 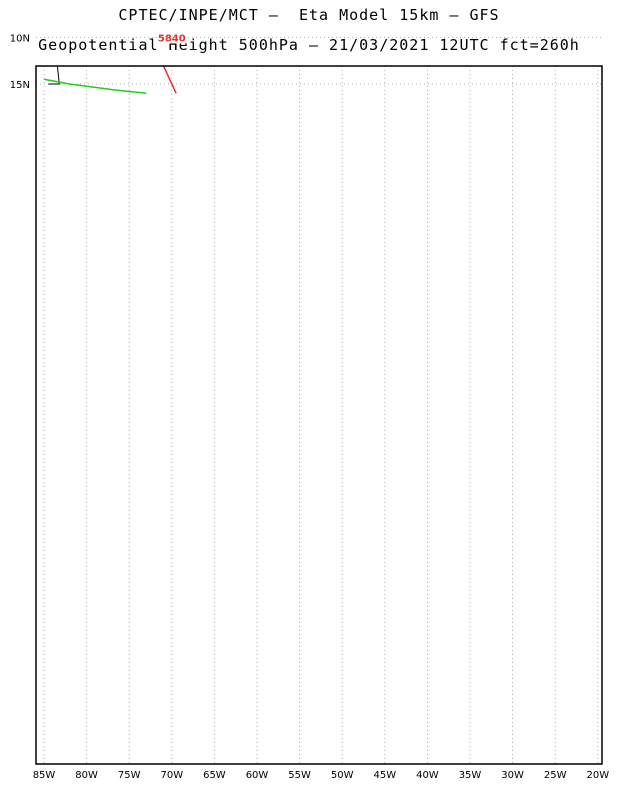 What do you see at coordinates (384, 775) in the screenshot?
I see `lon-tick-label: 45W` at bounding box center [384, 775].